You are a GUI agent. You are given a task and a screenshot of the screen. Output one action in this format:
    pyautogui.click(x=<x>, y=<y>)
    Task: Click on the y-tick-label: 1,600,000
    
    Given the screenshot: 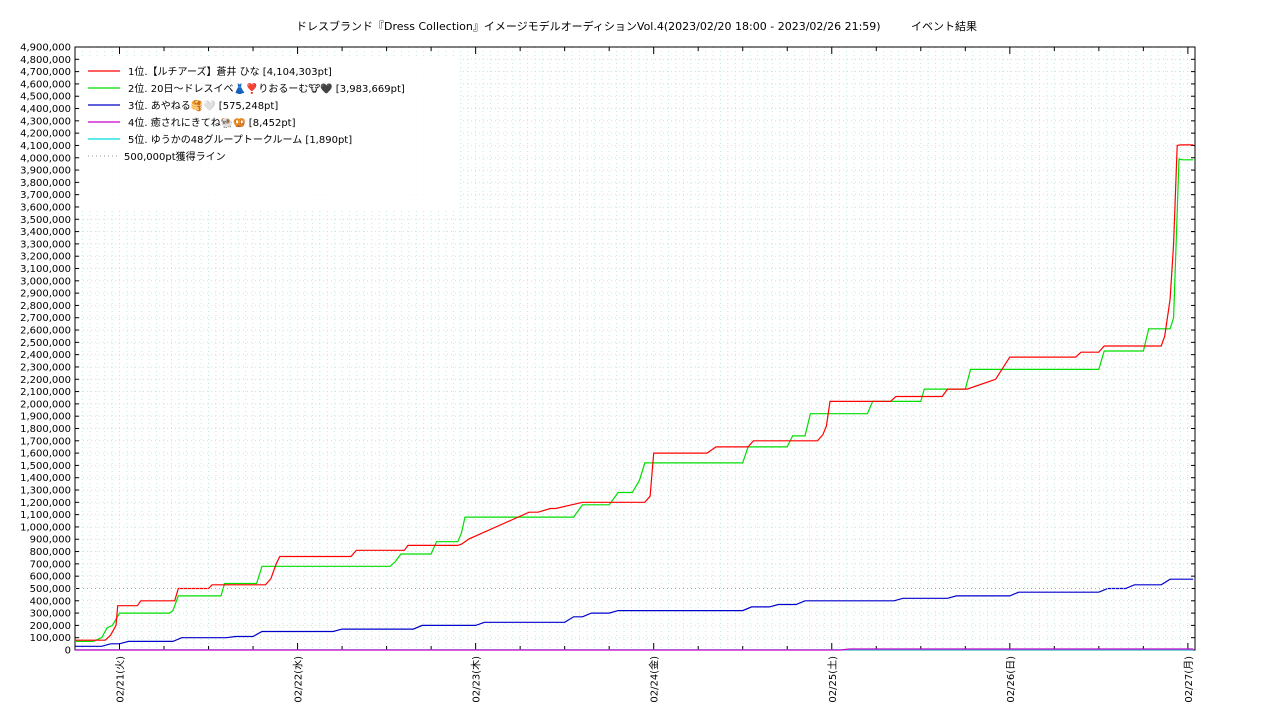 What is the action you would take?
    pyautogui.click(x=45, y=454)
    